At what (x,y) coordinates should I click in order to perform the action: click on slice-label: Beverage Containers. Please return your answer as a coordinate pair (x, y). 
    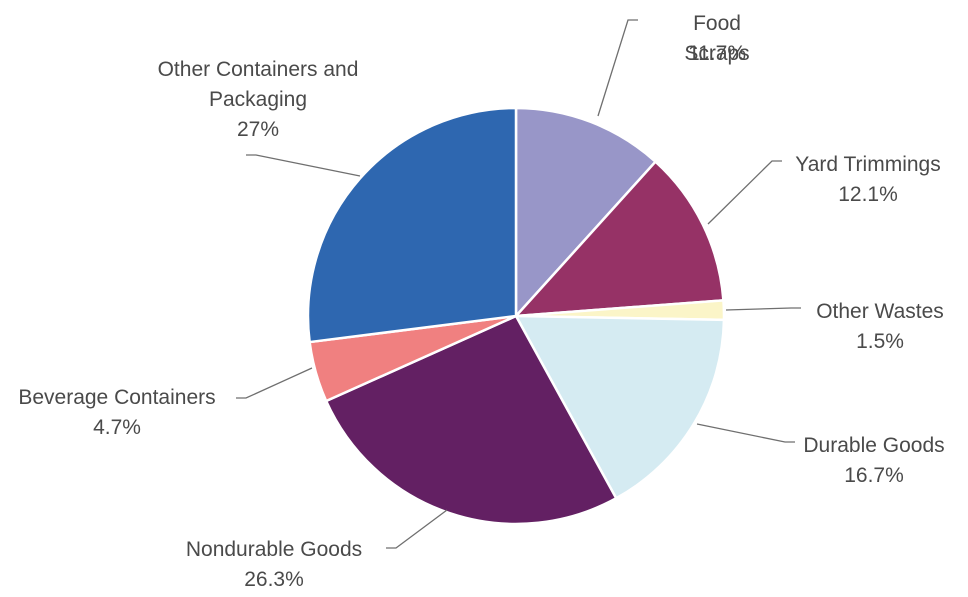
    Looking at the image, I should click on (116, 397).